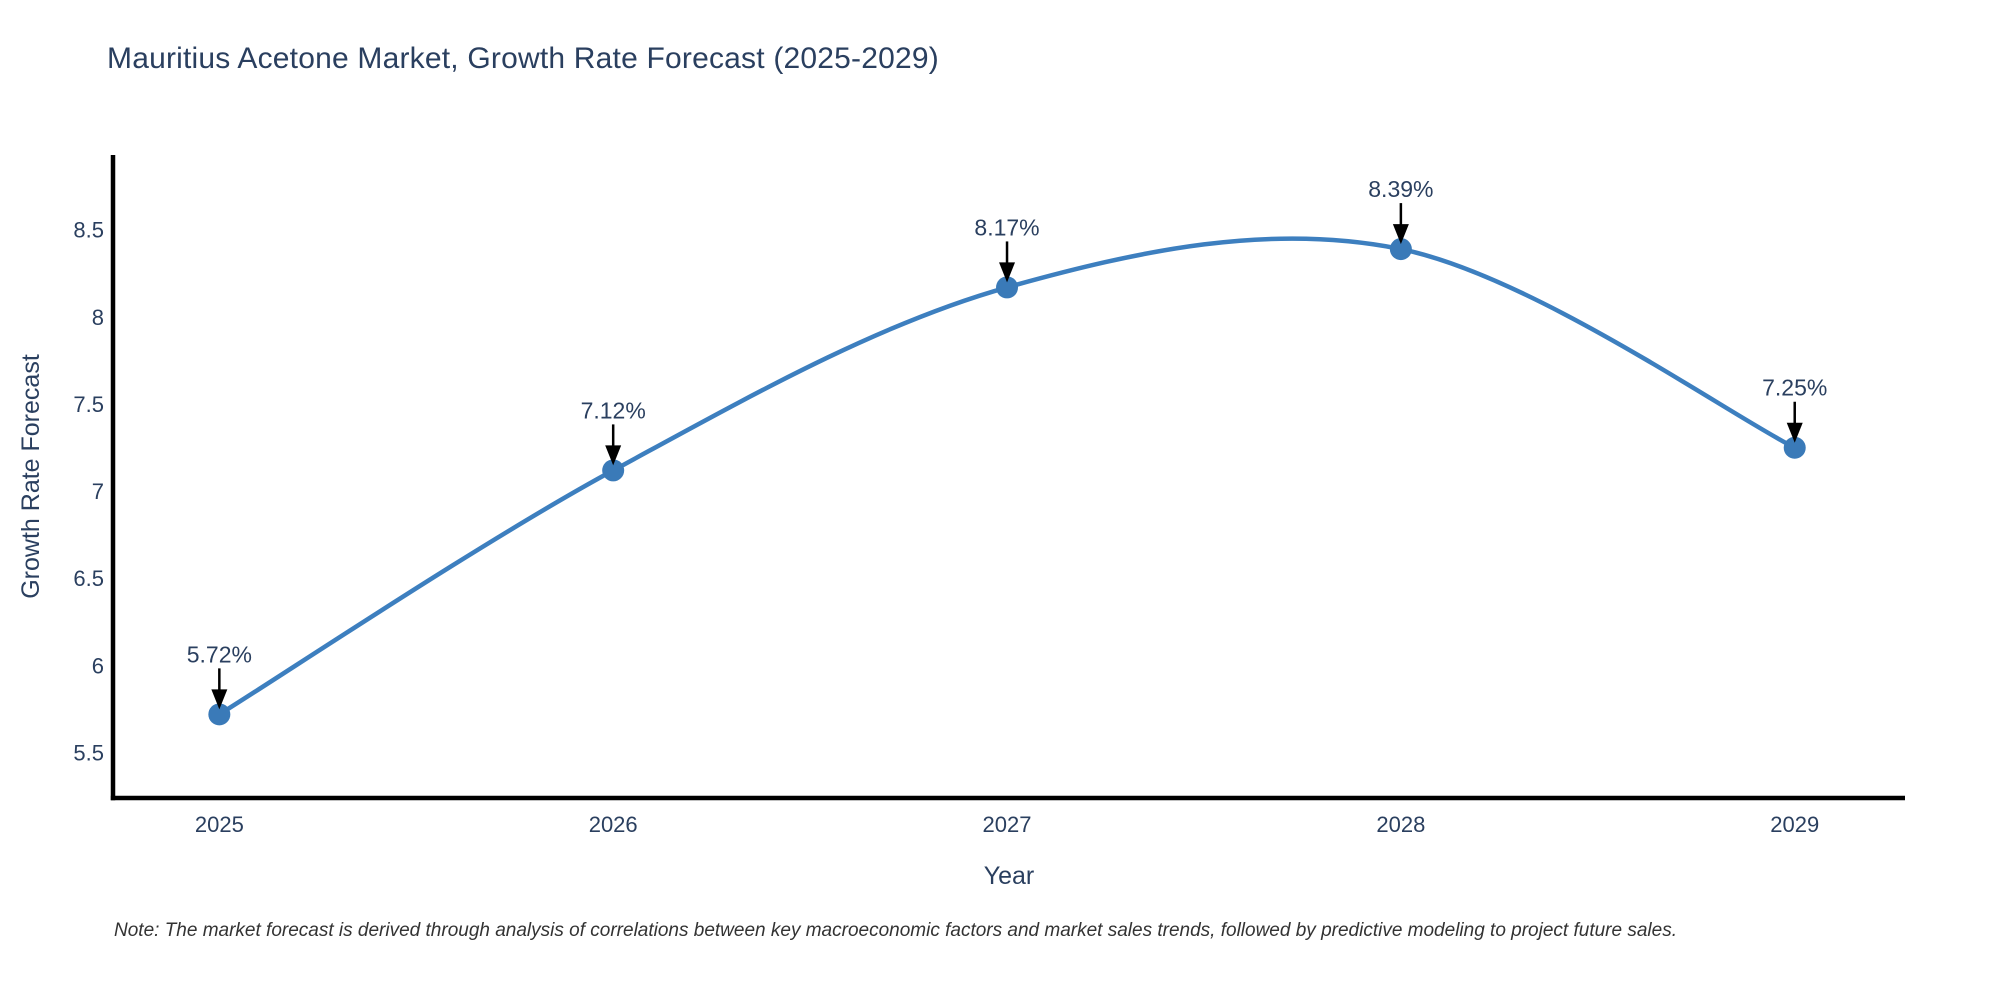  What do you see at coordinates (1794, 824) in the screenshot?
I see `x-tick-label: 2029` at bounding box center [1794, 824].